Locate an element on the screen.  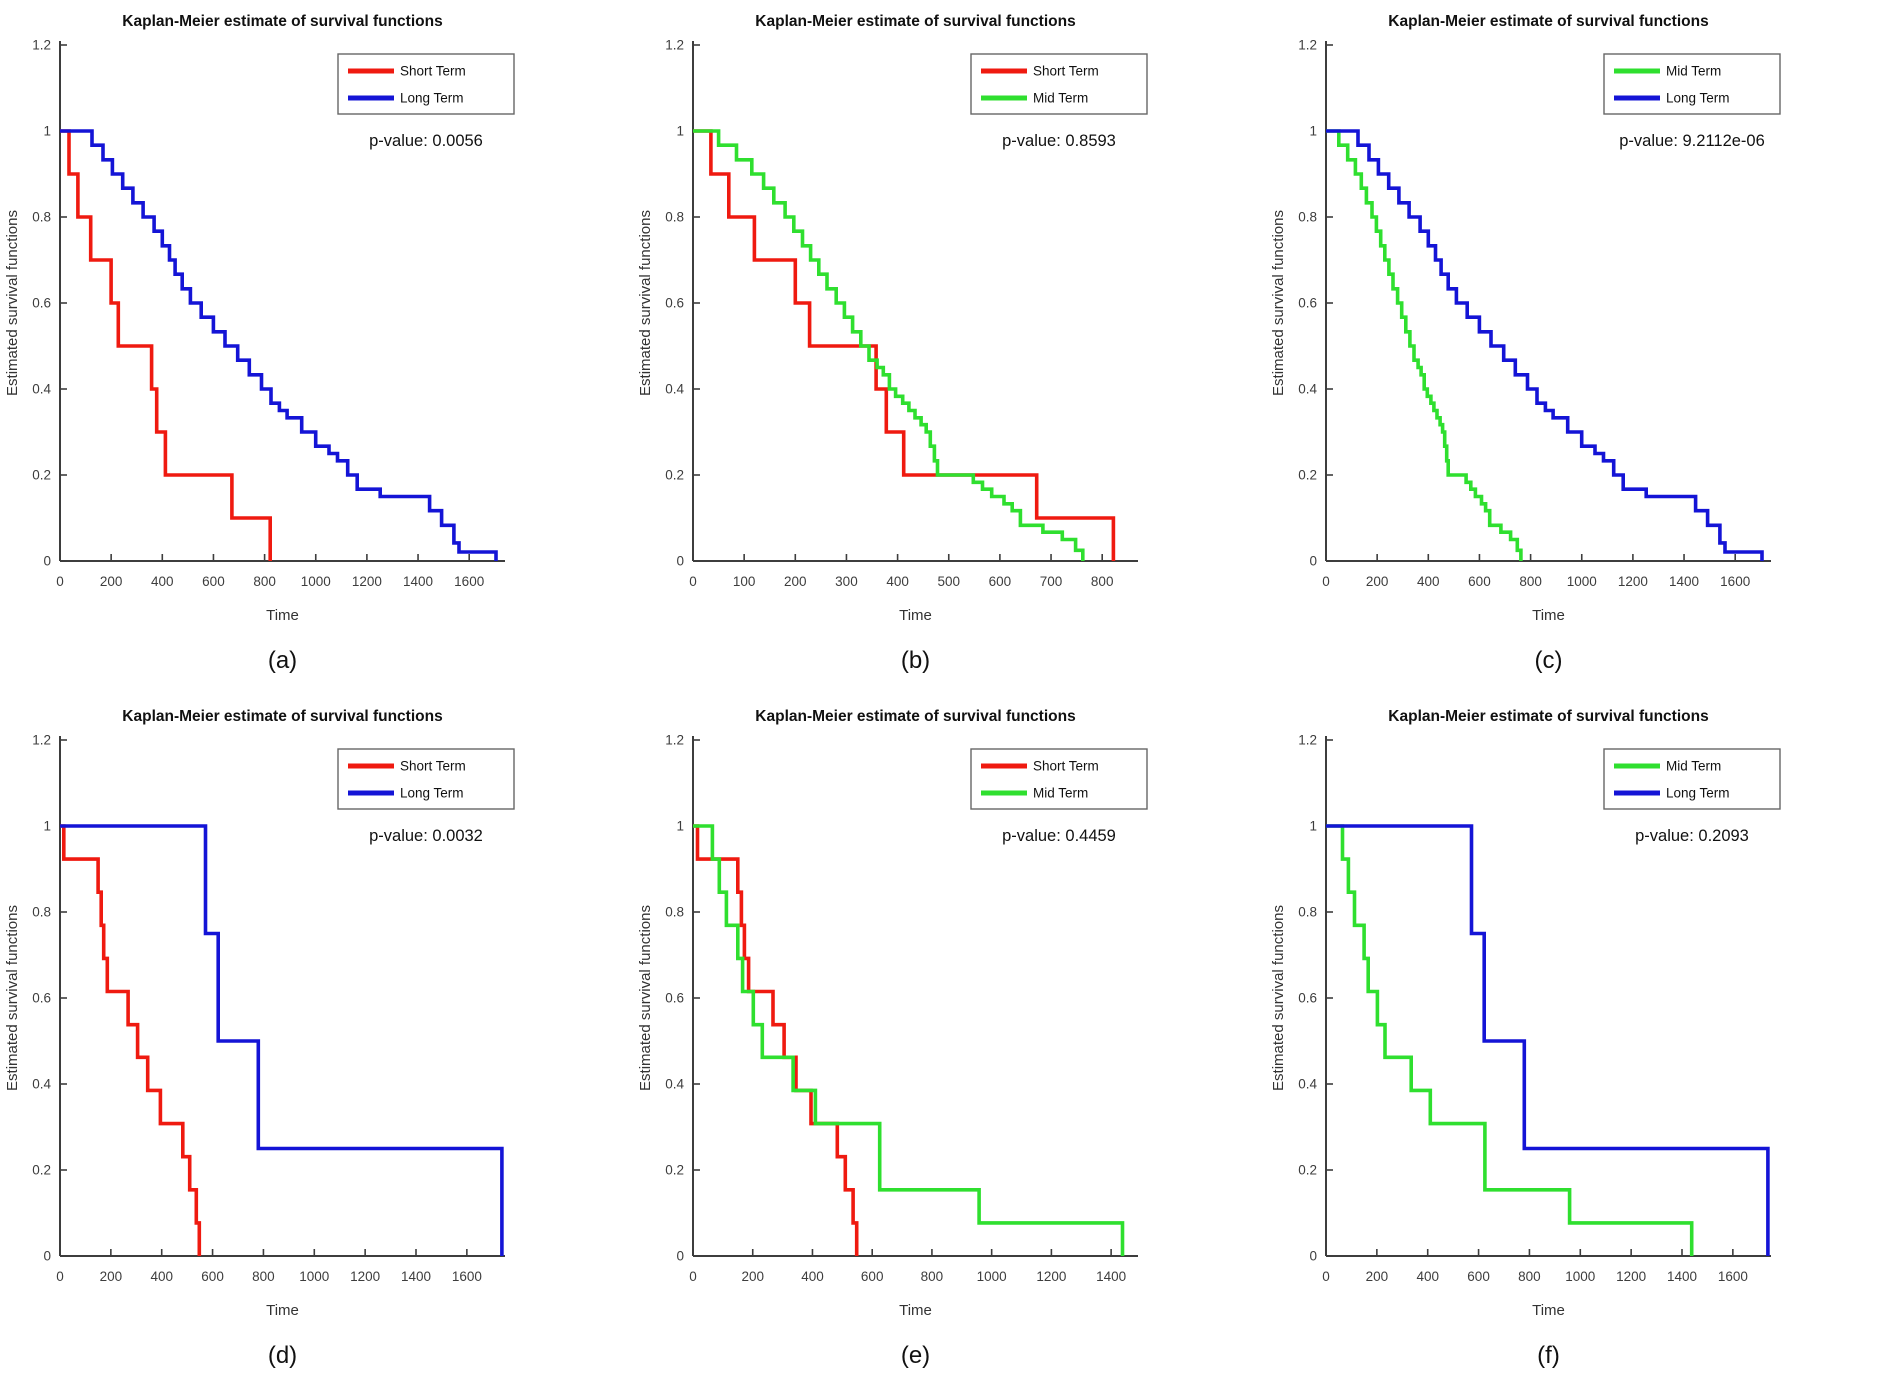
p-value-text: p-value: 9.2112e-06 is located at coordinates (1692, 141).